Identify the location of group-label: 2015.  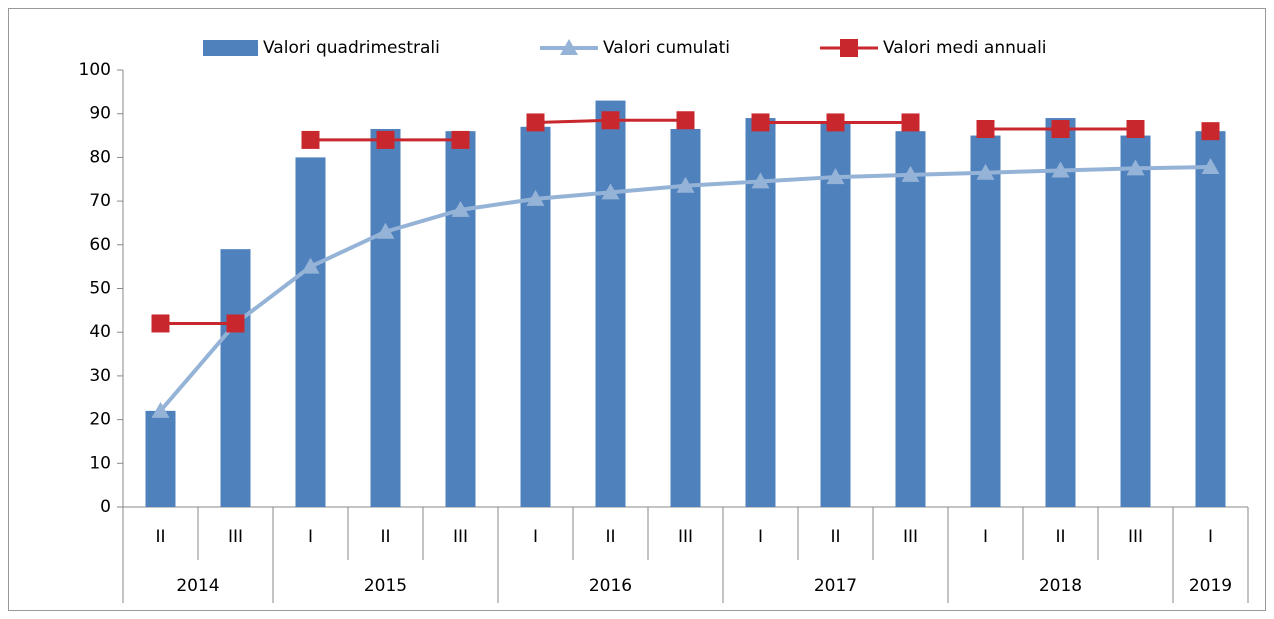
(385, 586).